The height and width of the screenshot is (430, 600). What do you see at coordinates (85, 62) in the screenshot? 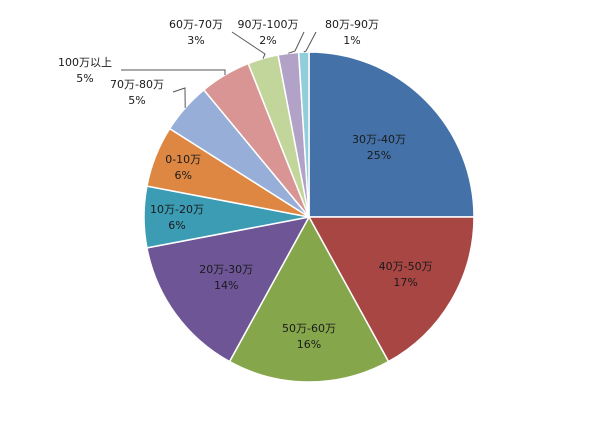
I see `slice-label-7: 100万以上` at bounding box center [85, 62].